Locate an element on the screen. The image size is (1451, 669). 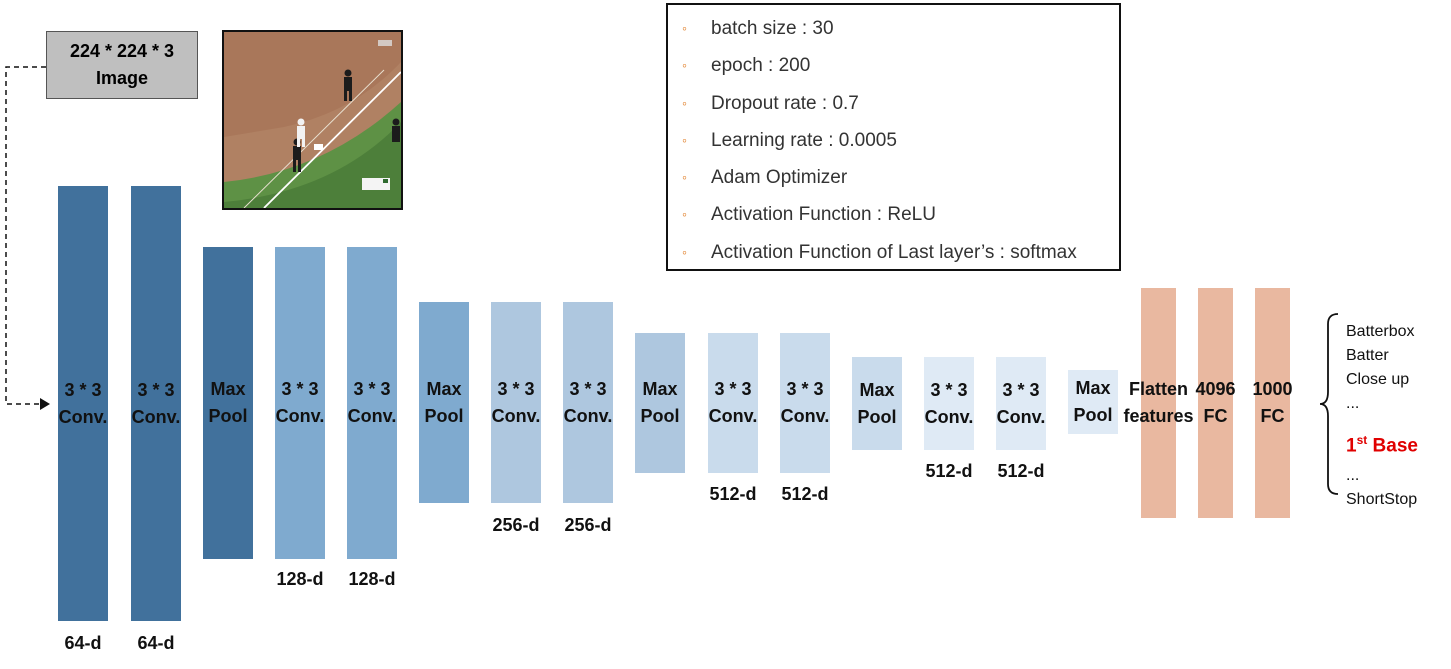
input-image-label: Image is located at coordinates (122, 78).